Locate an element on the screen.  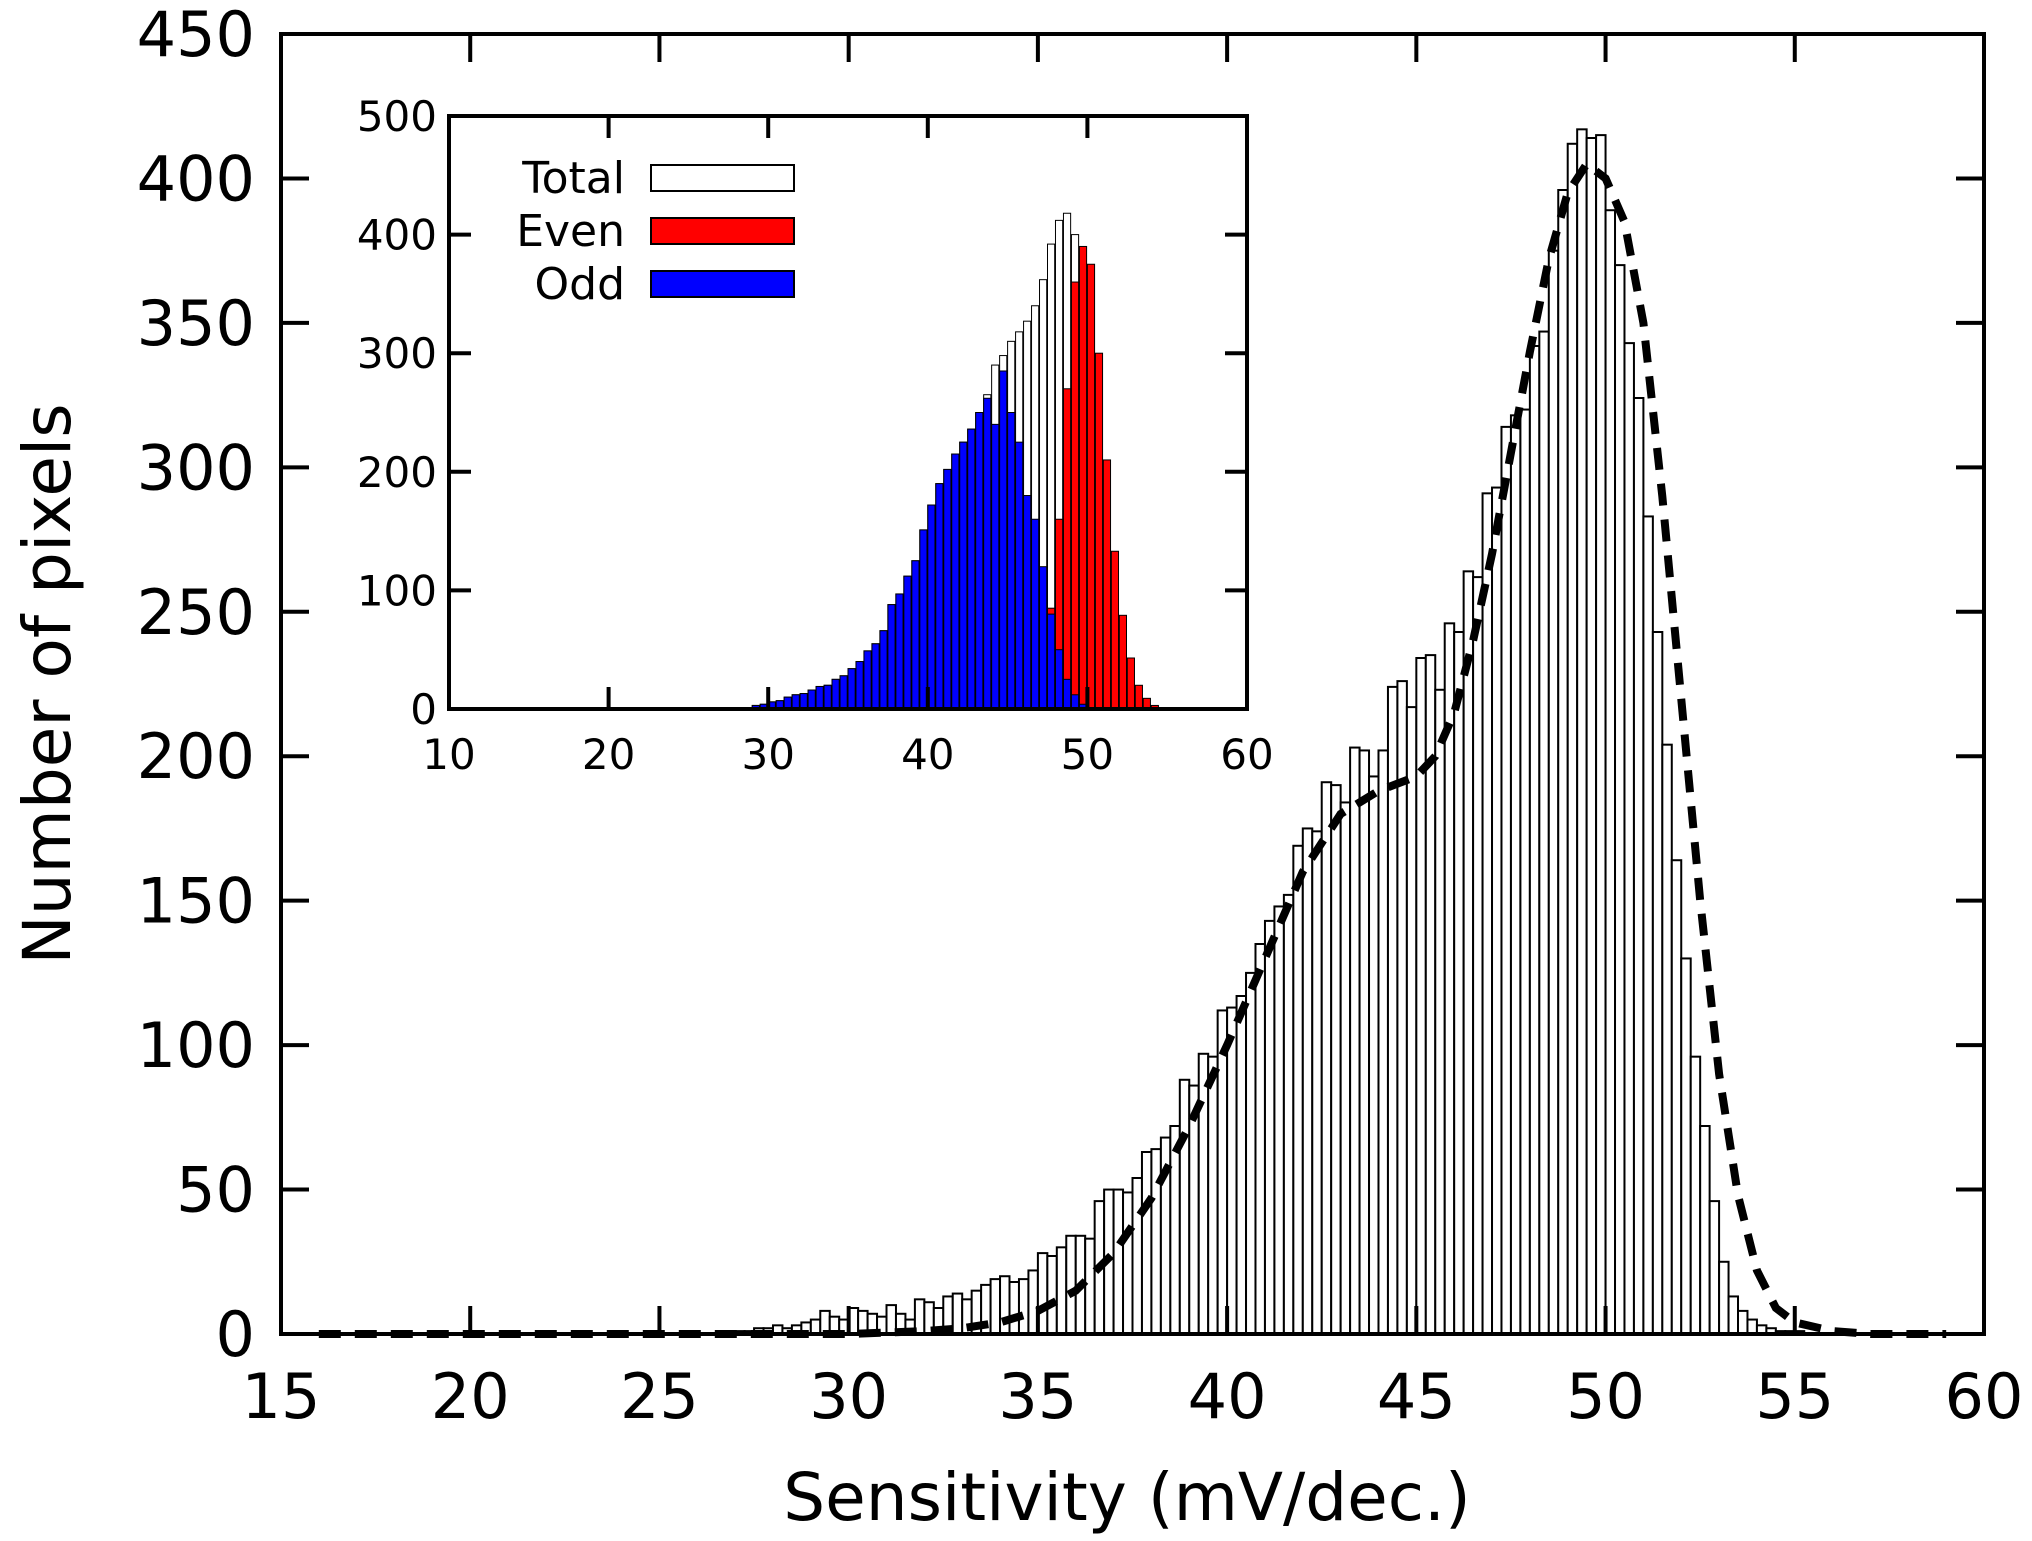
inset-y-tick-label: 100 is located at coordinates (397, 590).